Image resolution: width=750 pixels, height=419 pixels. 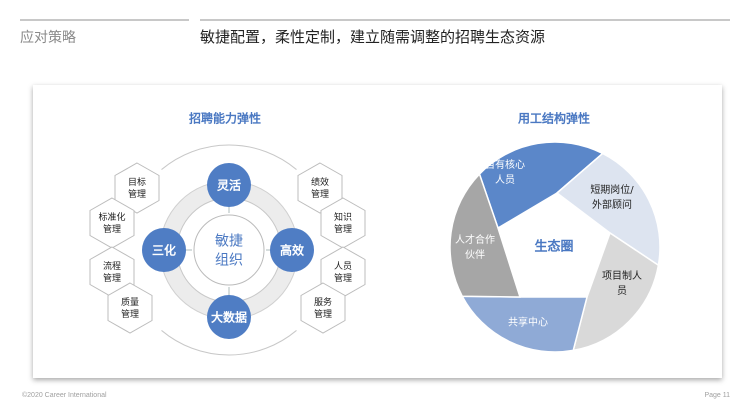 I want to click on copyright: ©2020 Career International, so click(x=64, y=395).